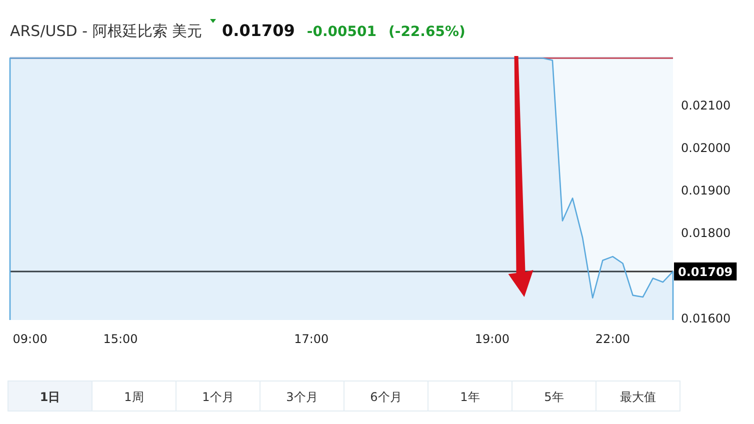 This screenshot has height=424, width=754. Describe the element at coordinates (106, 31) in the screenshot. I see `chart-title: ARS/USD - 阿根廷比索 美元` at that location.